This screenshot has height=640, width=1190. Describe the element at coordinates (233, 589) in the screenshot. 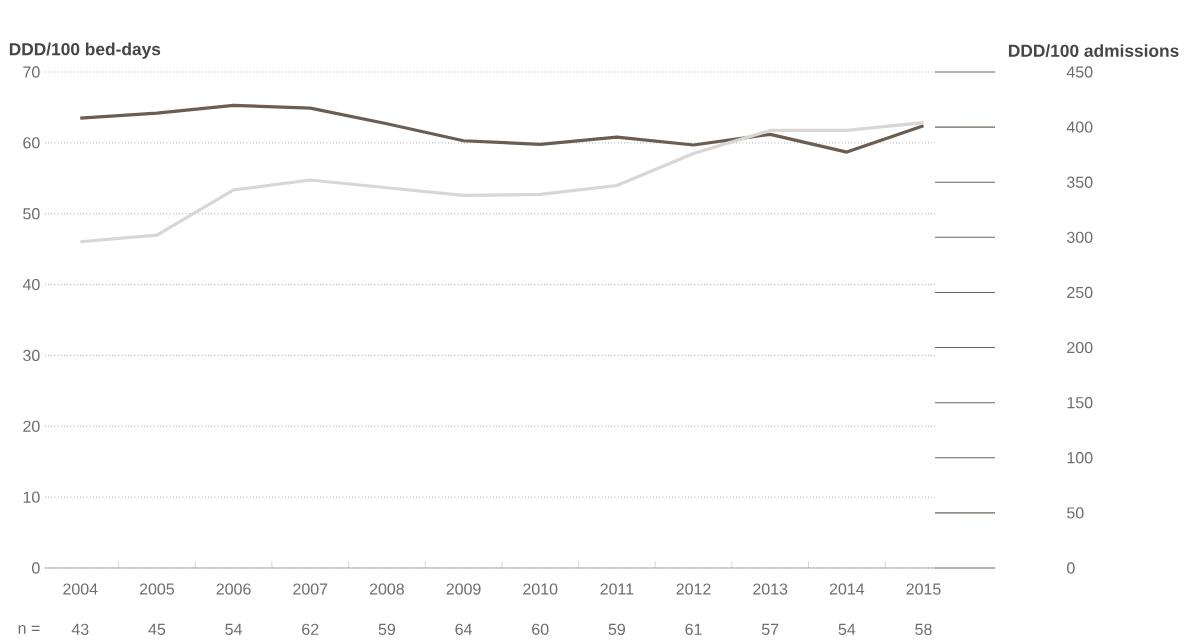

I see `x-tick-label: 2006` at that location.